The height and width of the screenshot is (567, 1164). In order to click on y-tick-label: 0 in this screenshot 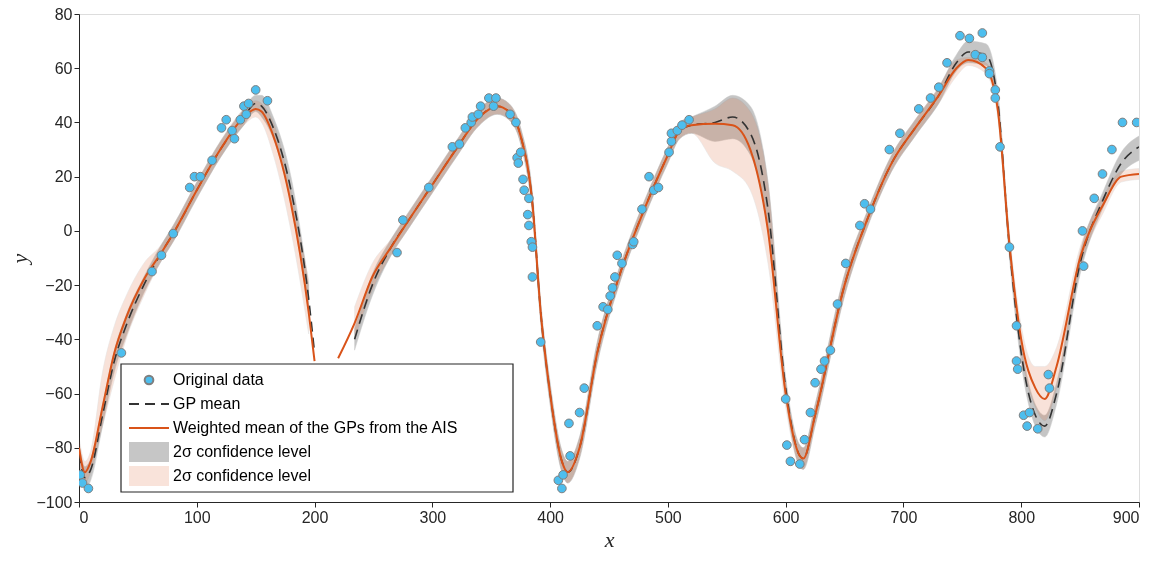, I will do `click(68, 231)`.